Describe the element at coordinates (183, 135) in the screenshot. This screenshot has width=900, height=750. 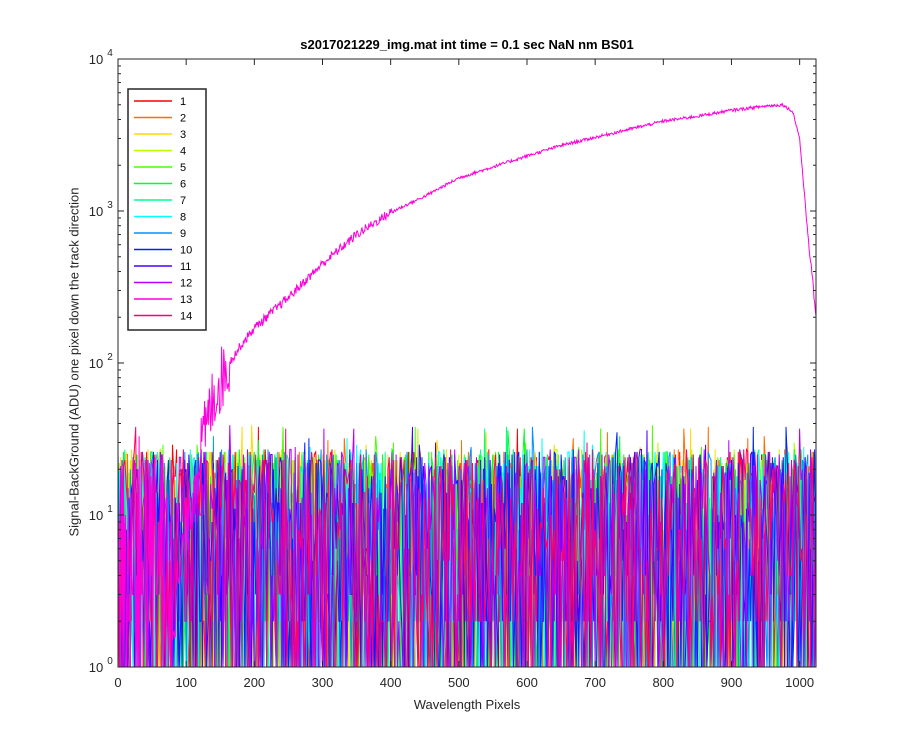
I see `legend-label-3: 3` at that location.